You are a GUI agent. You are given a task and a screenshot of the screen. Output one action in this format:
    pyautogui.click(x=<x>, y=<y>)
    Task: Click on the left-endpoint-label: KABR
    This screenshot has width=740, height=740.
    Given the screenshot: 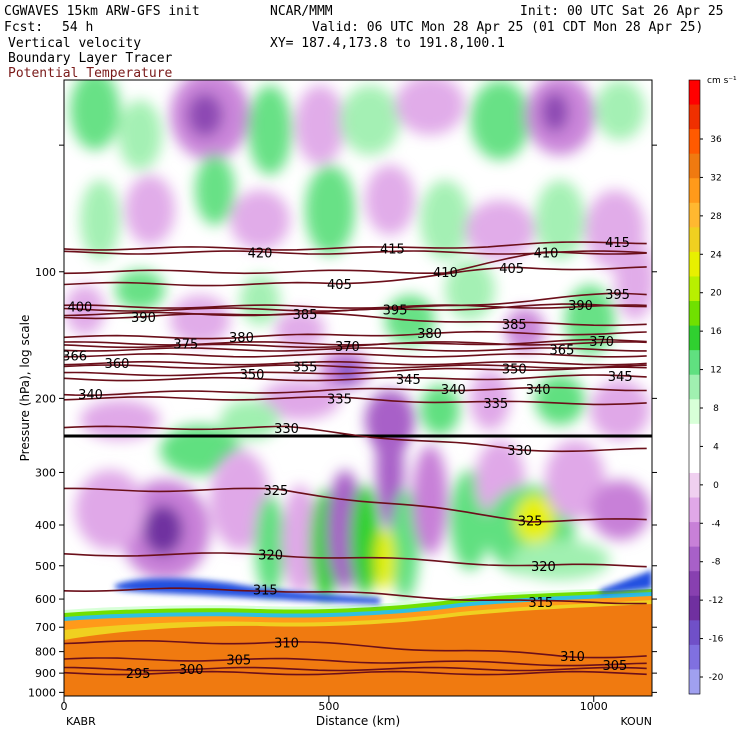 What is the action you would take?
    pyautogui.click(x=81, y=721)
    